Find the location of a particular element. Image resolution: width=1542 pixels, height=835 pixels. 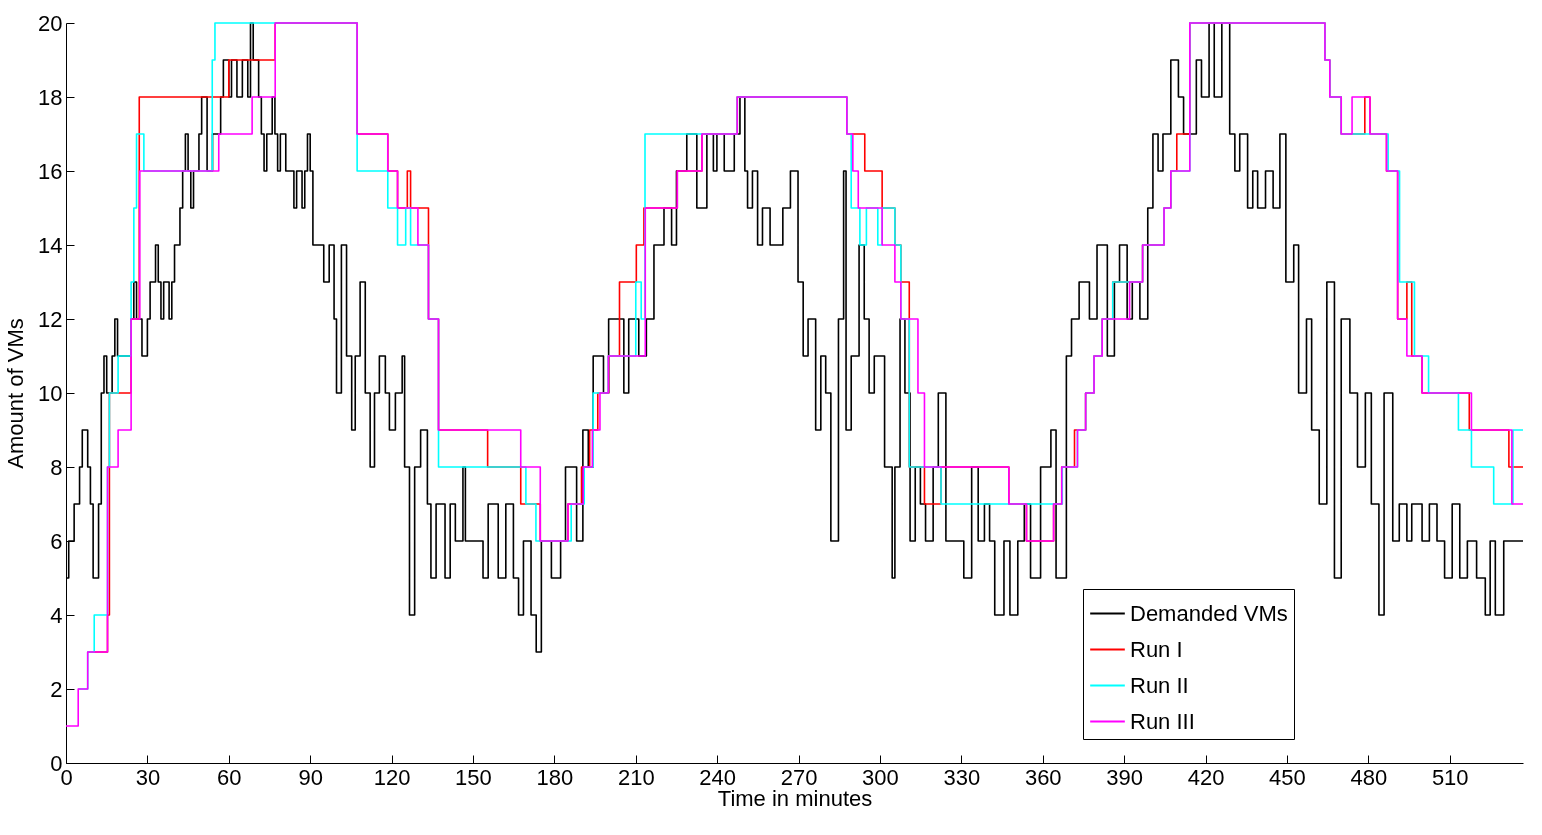

y-tick-label: 20 is located at coordinates (50, 23).